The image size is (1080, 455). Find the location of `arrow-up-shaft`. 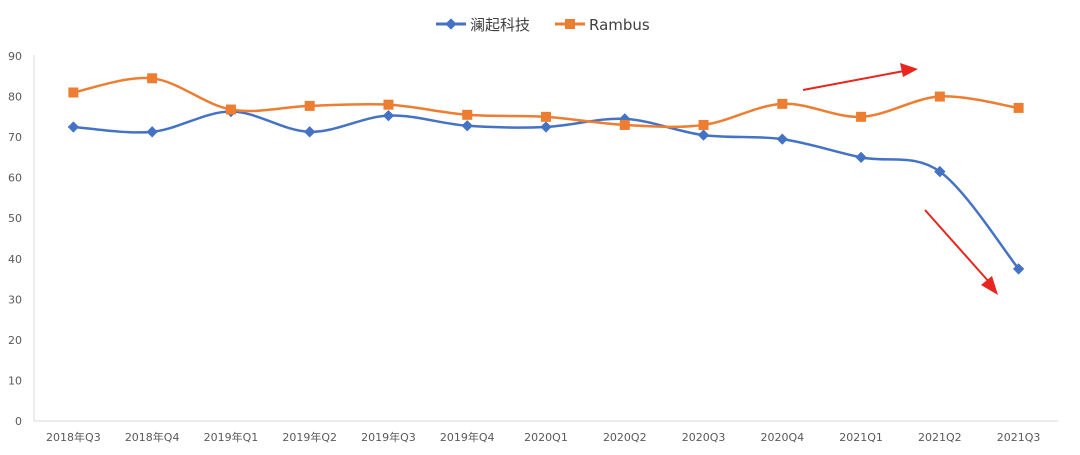

arrow-up-shaft is located at coordinates (853, 80).